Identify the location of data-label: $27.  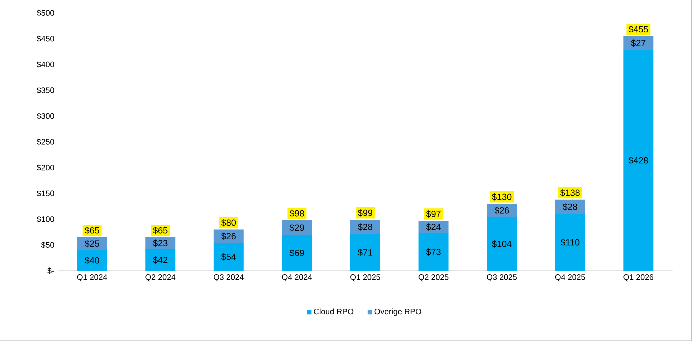
(638, 43).